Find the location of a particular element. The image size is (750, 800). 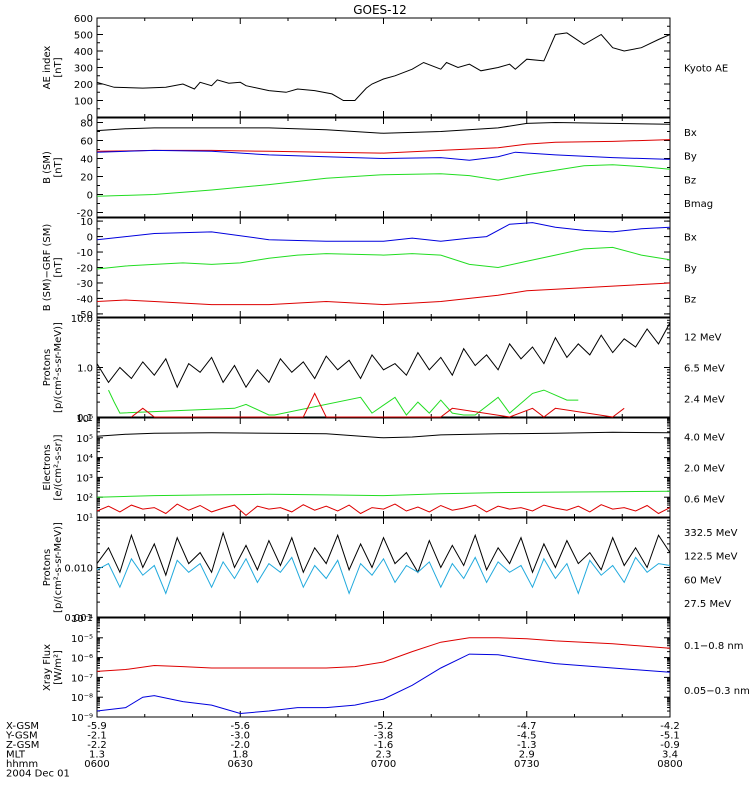

y-tick-label: 20 is located at coordinates (86, 178).